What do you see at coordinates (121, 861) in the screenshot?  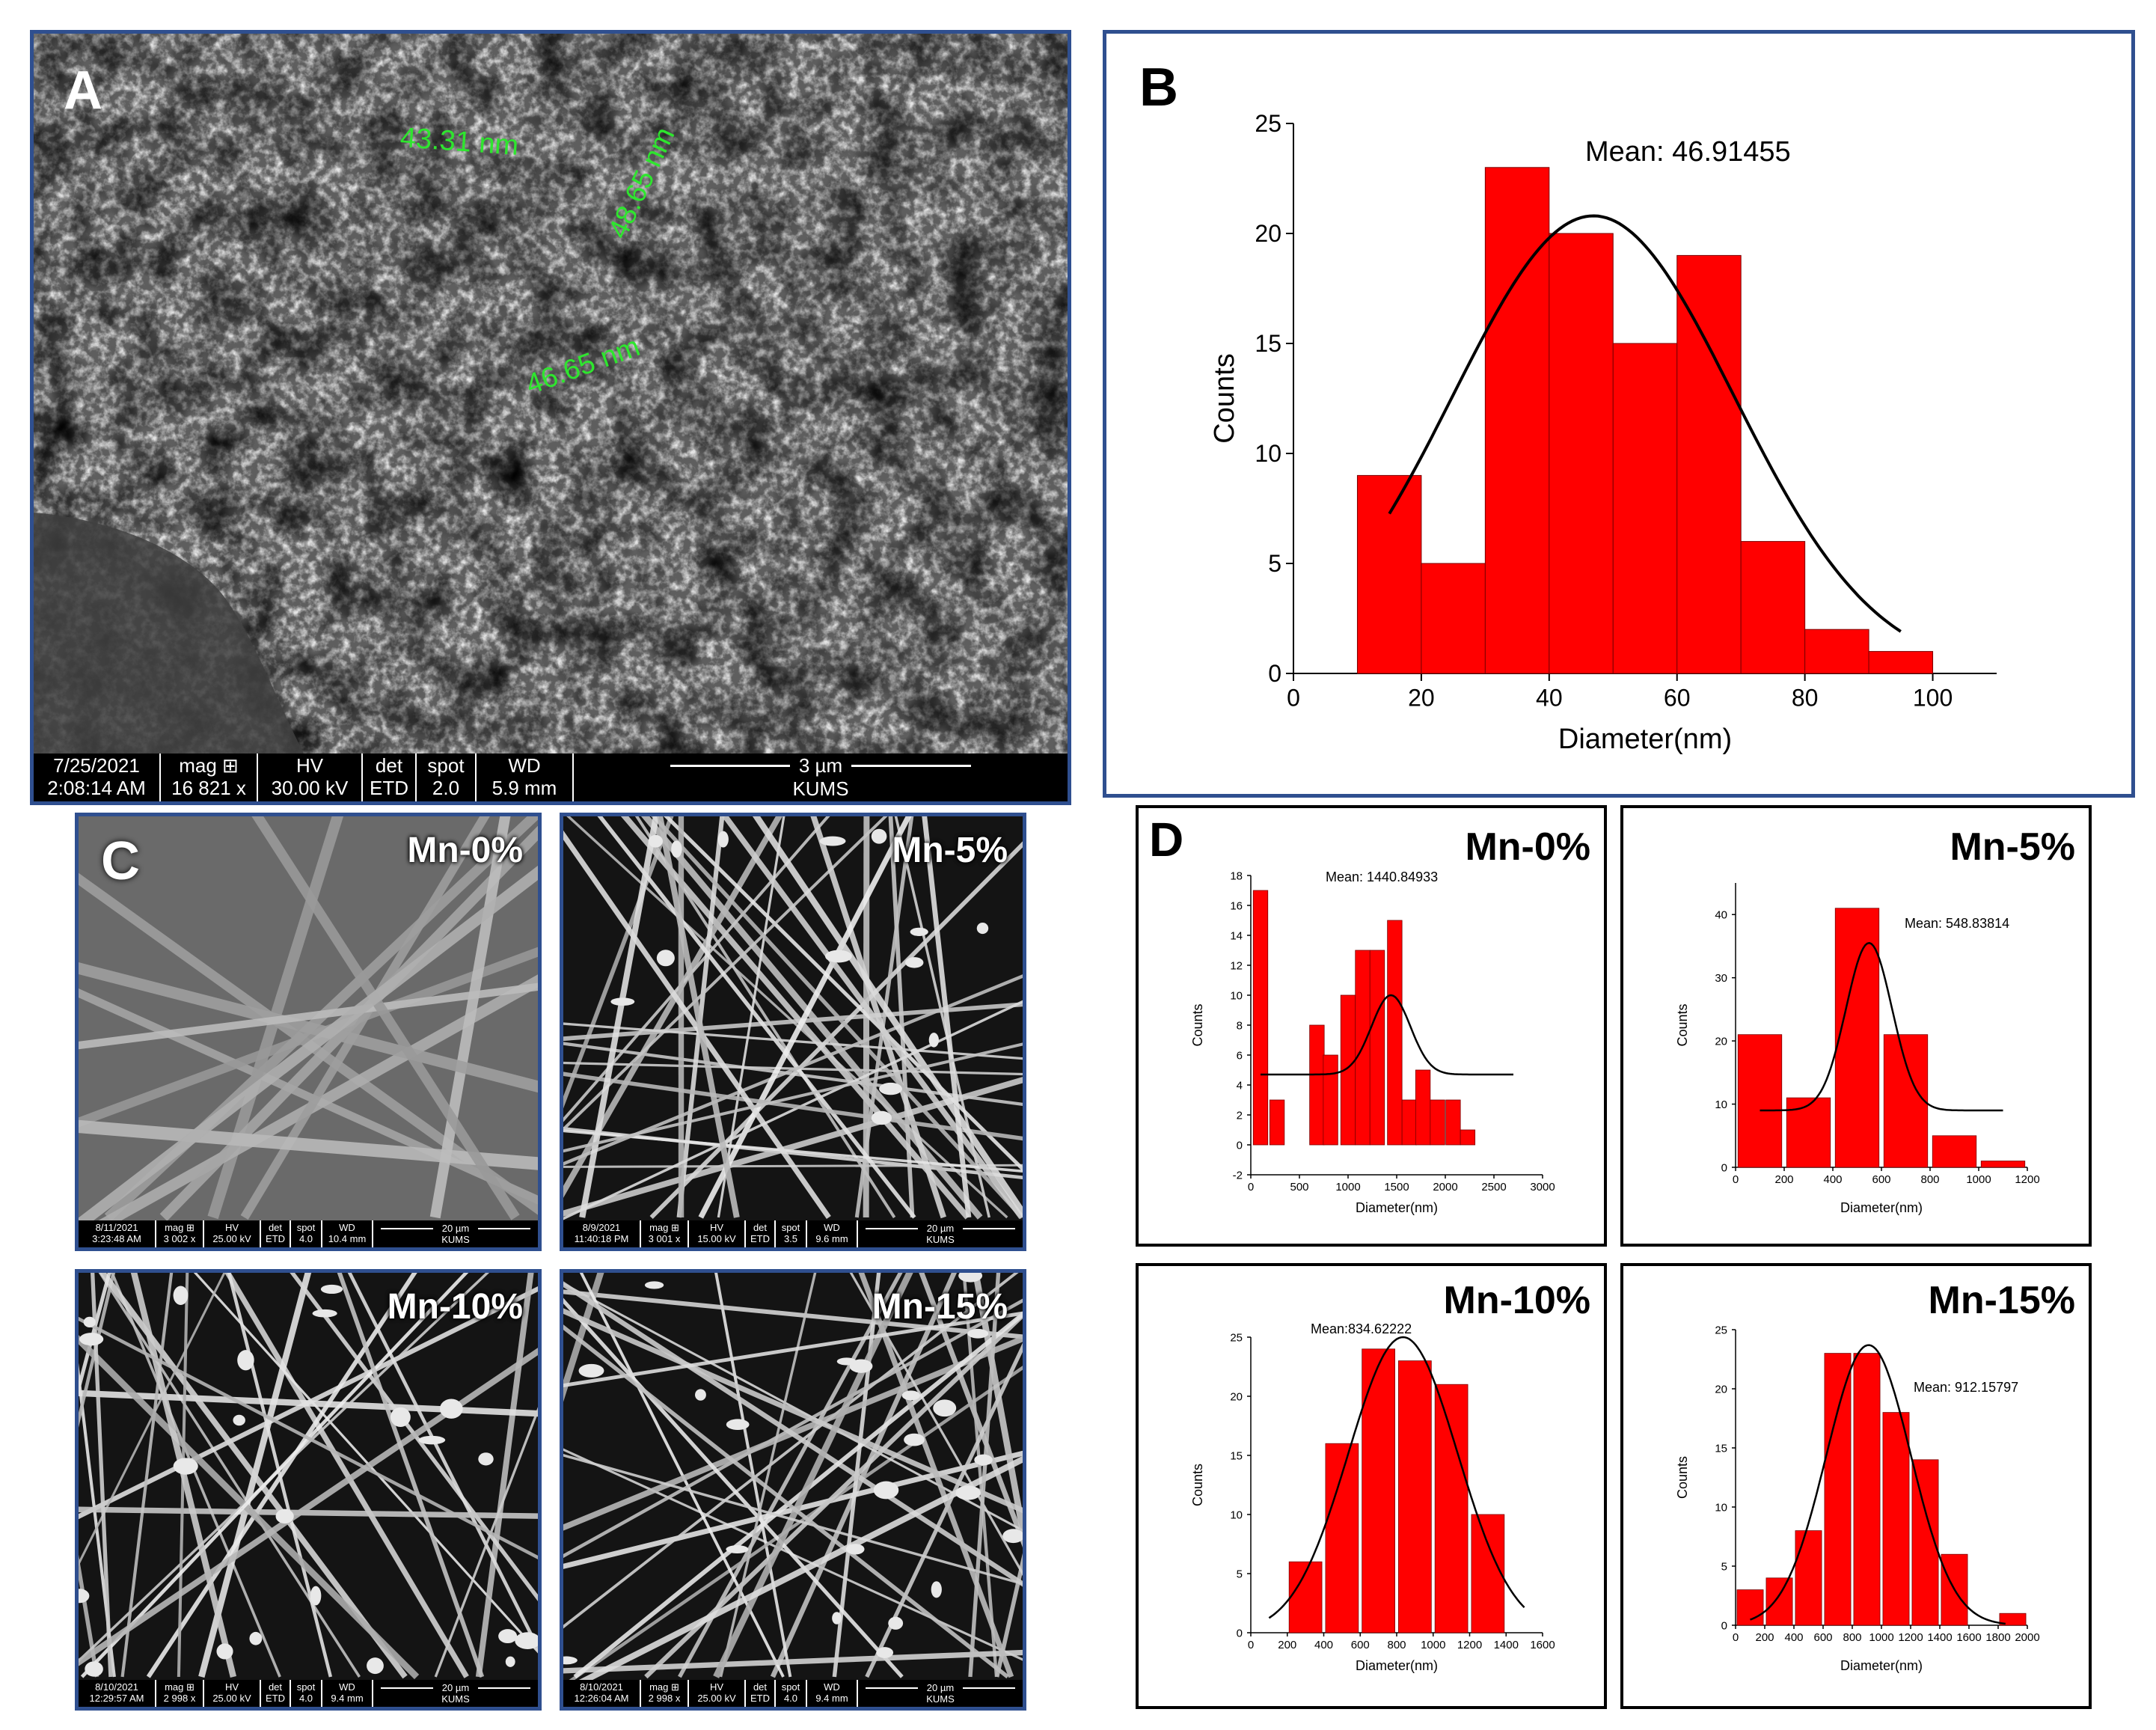 I see `panel-c-letter: C` at bounding box center [121, 861].